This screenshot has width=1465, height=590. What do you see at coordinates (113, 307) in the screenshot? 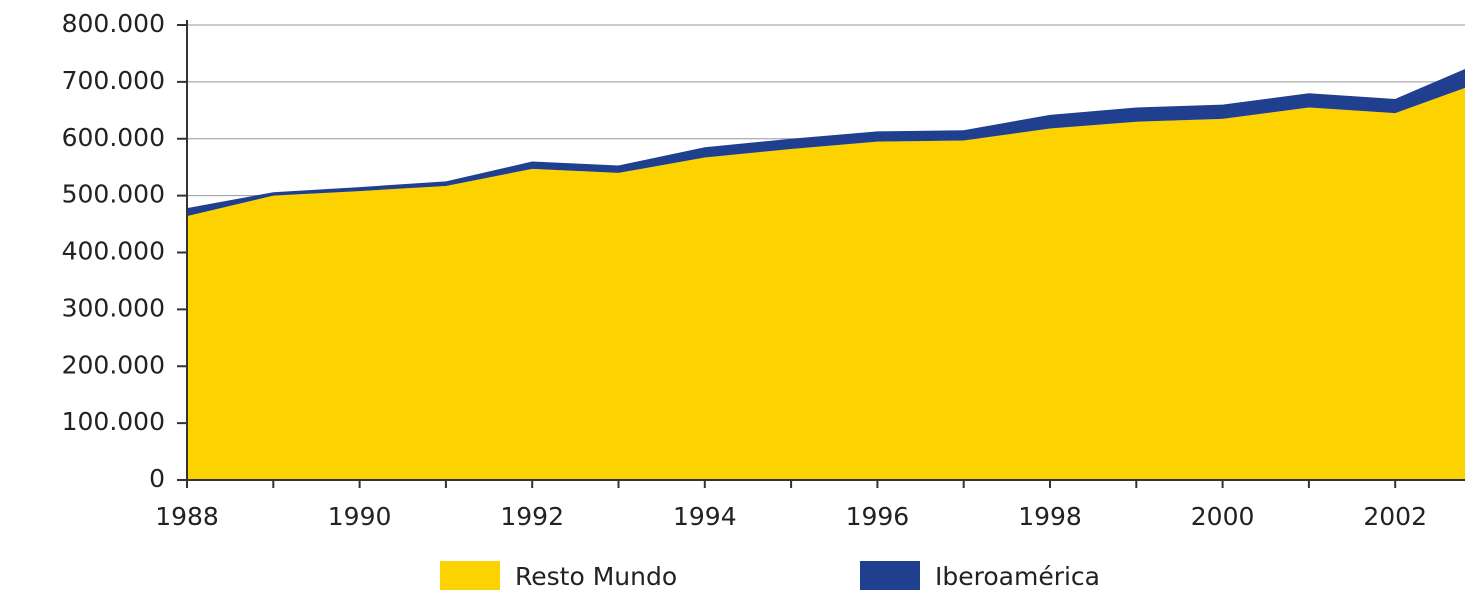
I see `y-tick-label: 300.000` at bounding box center [113, 307].